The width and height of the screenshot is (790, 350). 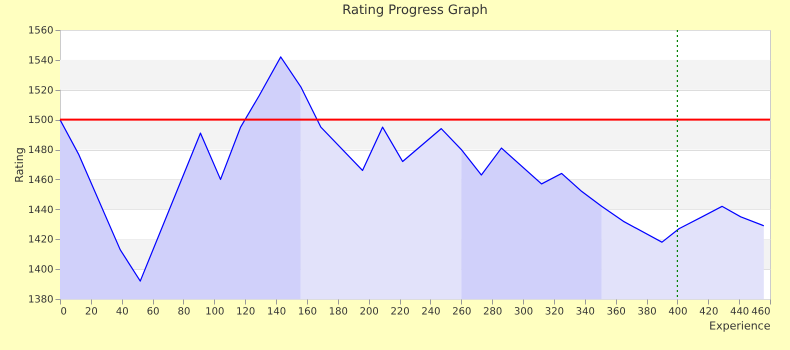 What do you see at coordinates (153, 312) in the screenshot?
I see `x-tick-label: 60` at bounding box center [153, 312].